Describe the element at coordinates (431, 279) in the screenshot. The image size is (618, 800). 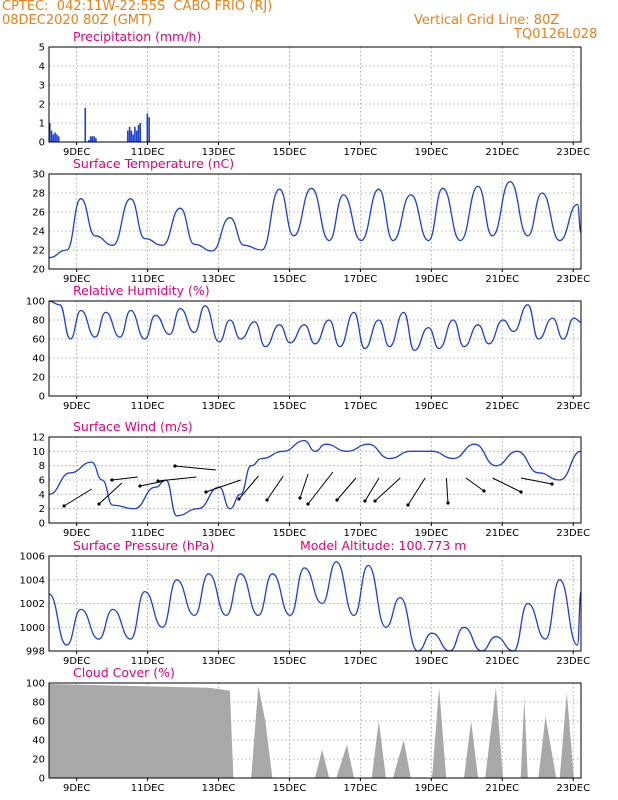
I see `surface-temperature-xtick: 19DEC` at that location.